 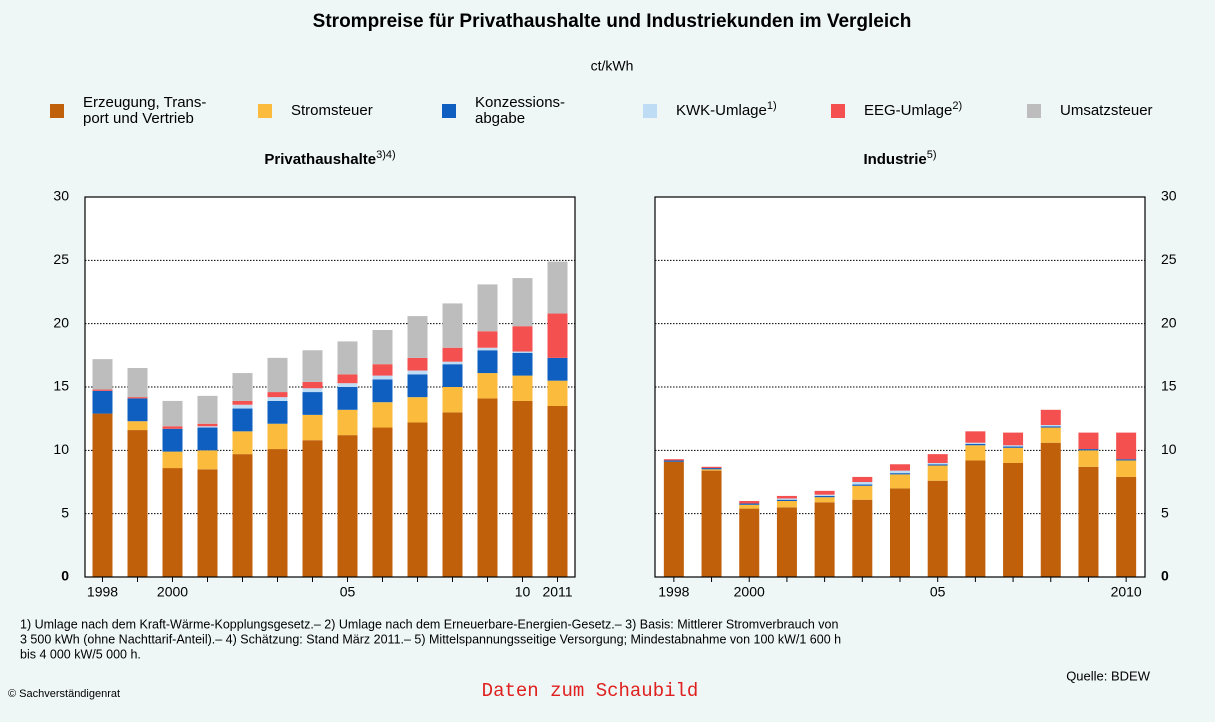 I want to click on legend-sup: 1), so click(x=772, y=106).